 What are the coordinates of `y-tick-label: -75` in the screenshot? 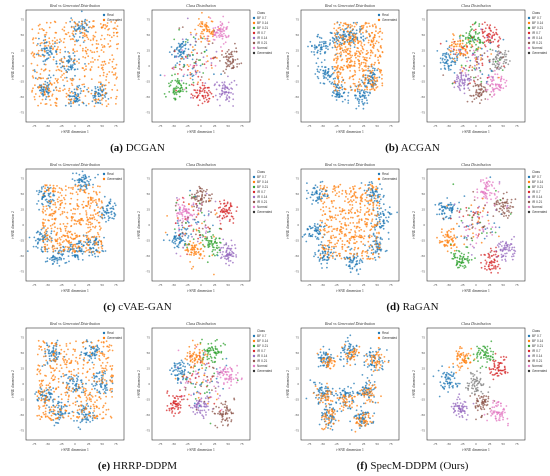 It's located at (148, 113).